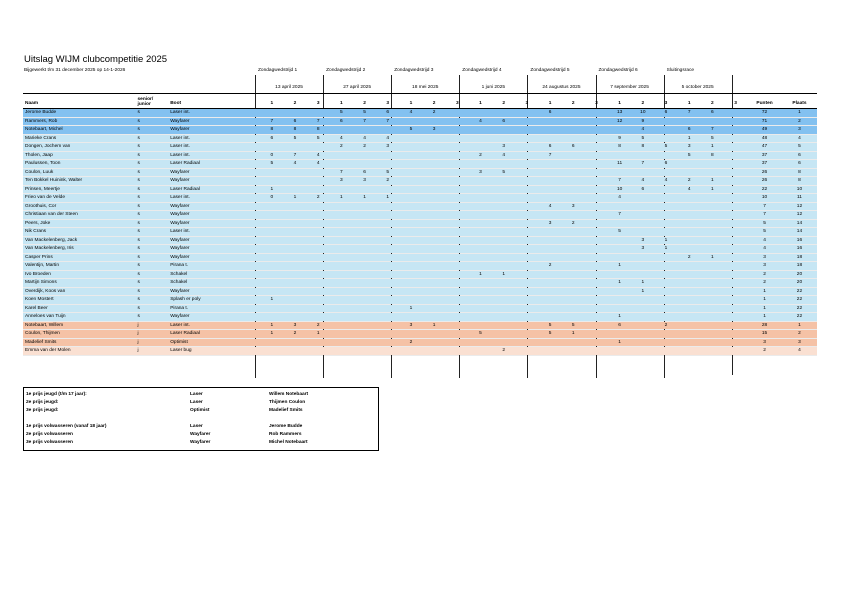  Describe the element at coordinates (643, 163) in the screenshot. I see `cell-score: 7` at that location.